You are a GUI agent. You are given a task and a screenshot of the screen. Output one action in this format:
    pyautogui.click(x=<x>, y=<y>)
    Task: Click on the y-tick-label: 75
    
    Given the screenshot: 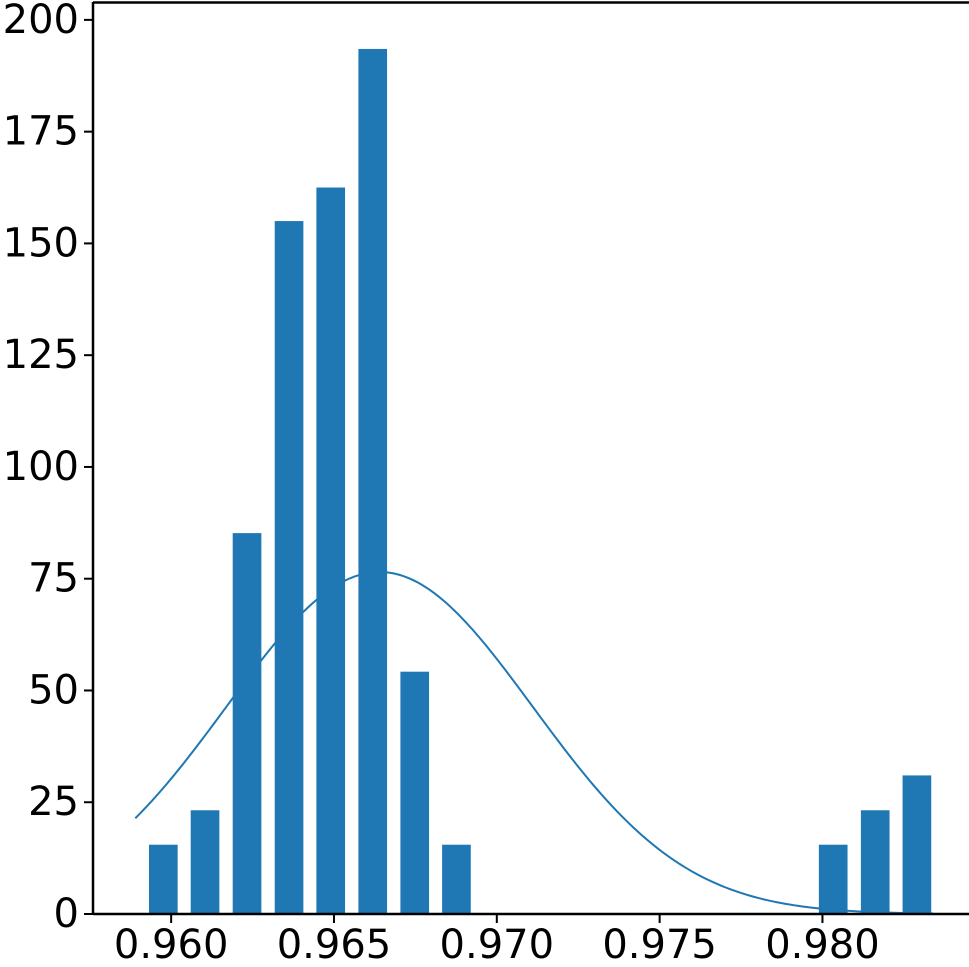 What is the action you would take?
    pyautogui.click(x=53, y=579)
    